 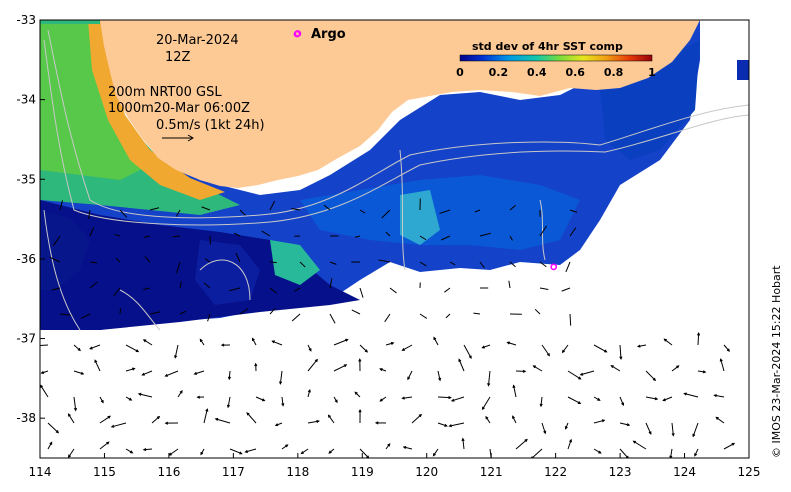 What do you see at coordinates (394, 466) in the screenshot?
I see `x-axis: 114 115 116 117 118 119 120 121 122 123 124 125` at bounding box center [394, 466].